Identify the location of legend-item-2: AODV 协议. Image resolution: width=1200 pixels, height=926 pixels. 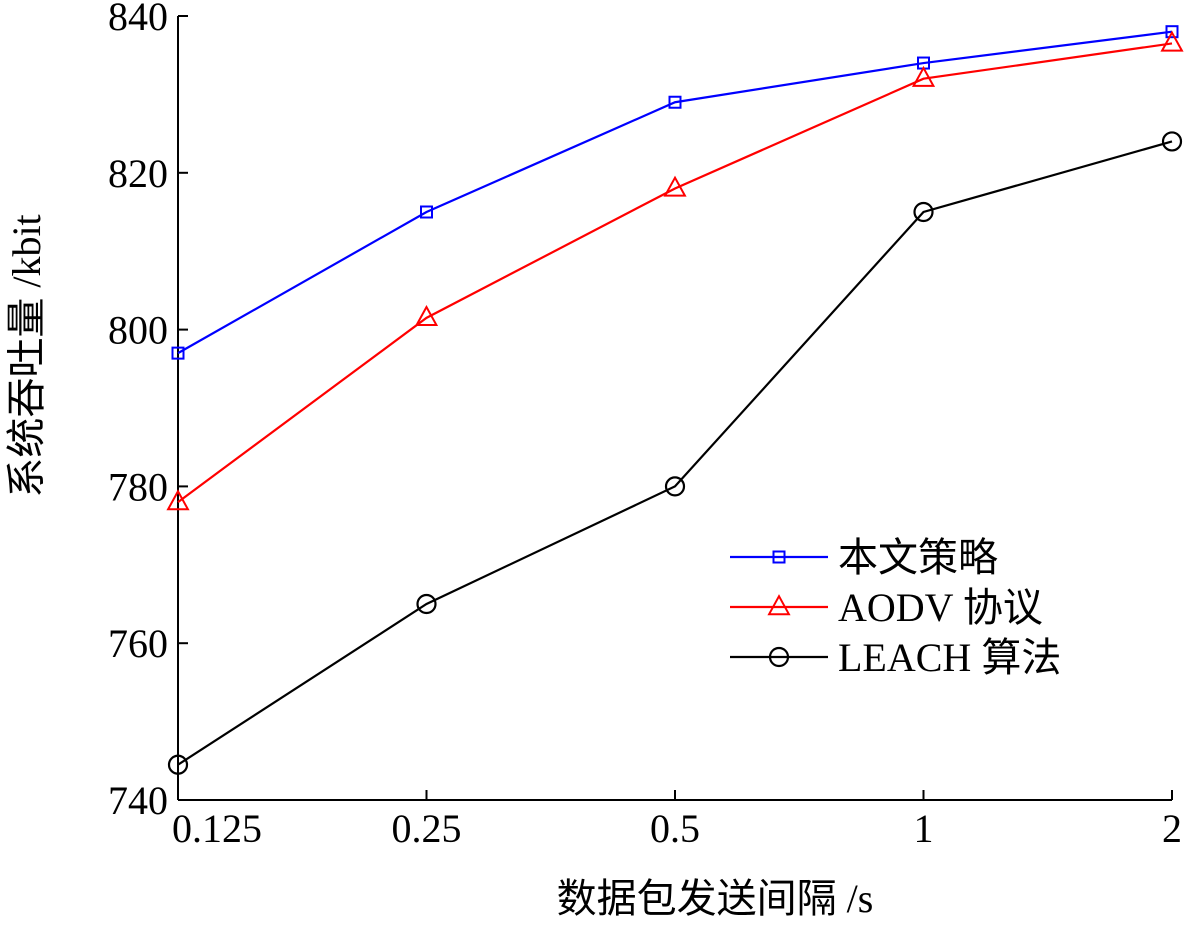
(886, 607).